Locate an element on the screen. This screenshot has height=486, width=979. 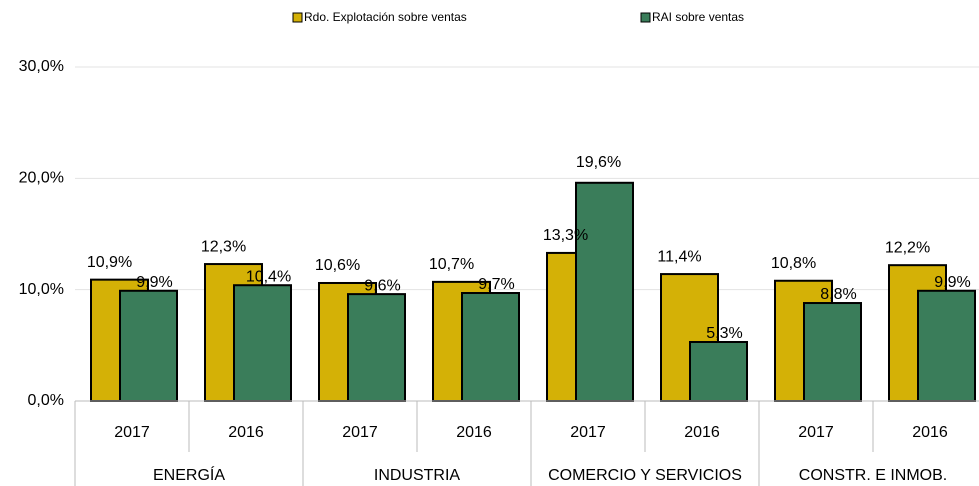
data-label: 10,9% is located at coordinates (109, 262).